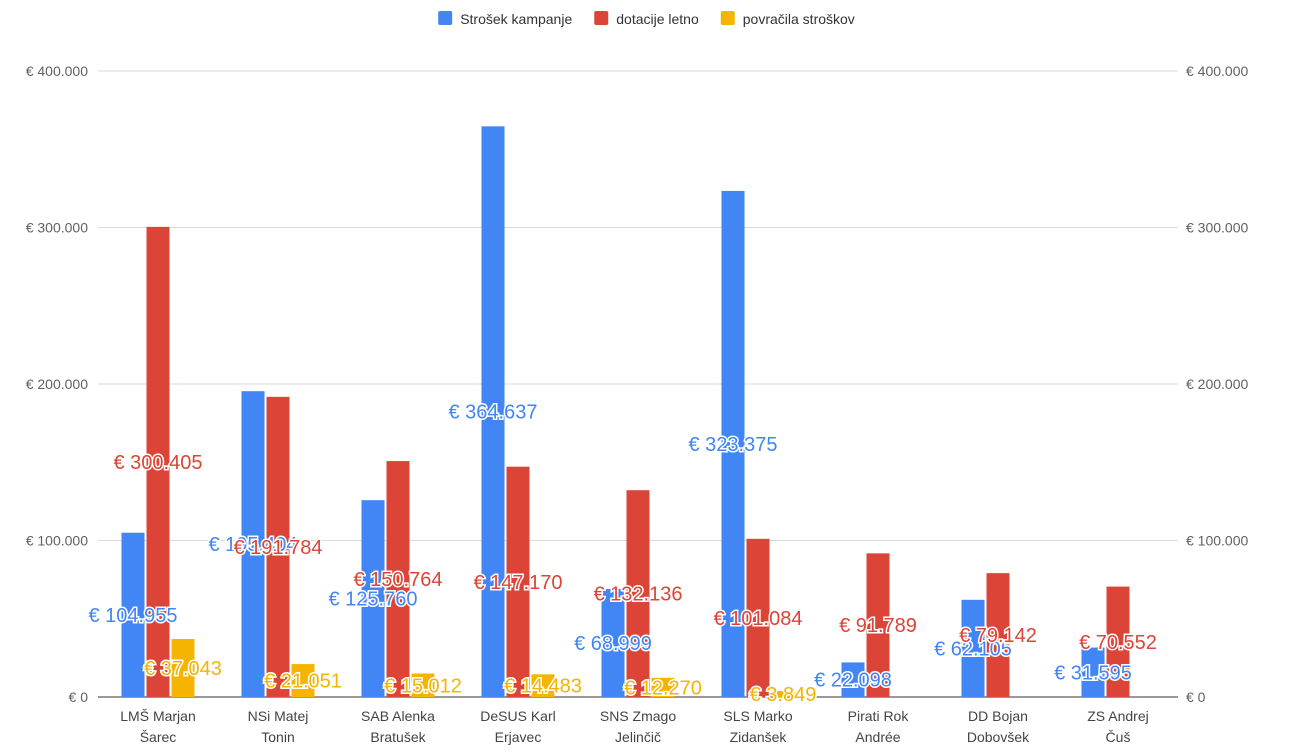 This screenshot has width=1293, height=751. I want to click on y-tick-label-right: € 100.000, so click(1217, 541).